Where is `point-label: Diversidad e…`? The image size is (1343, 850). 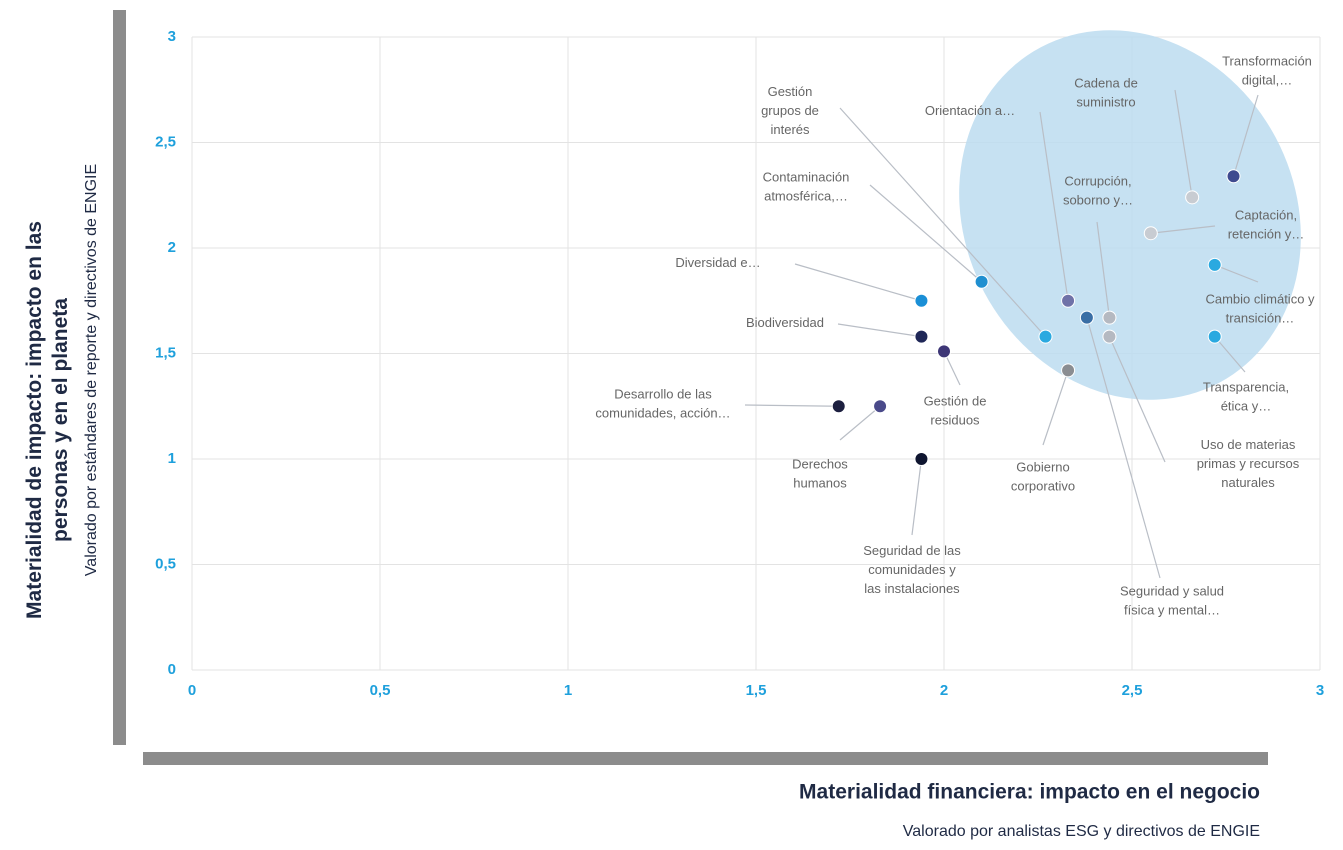 point-label: Diversidad e… is located at coordinates (717, 262).